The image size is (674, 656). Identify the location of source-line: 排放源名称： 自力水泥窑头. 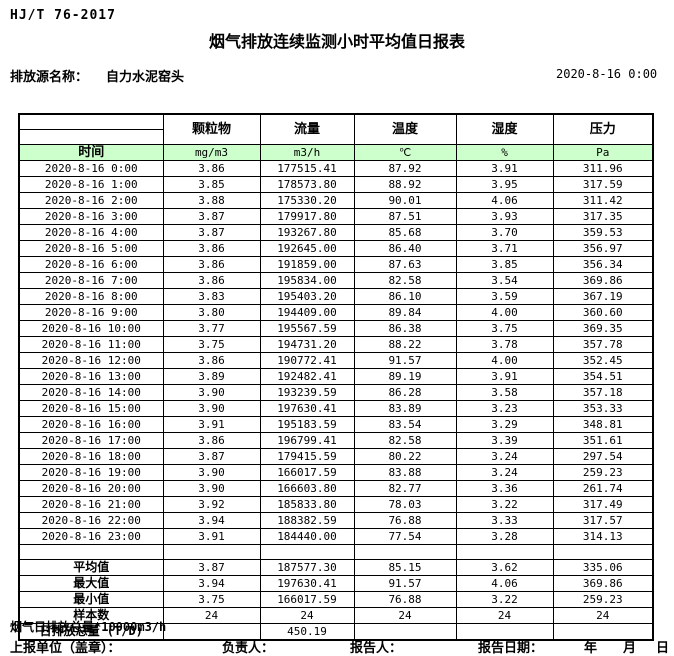
(97, 75).